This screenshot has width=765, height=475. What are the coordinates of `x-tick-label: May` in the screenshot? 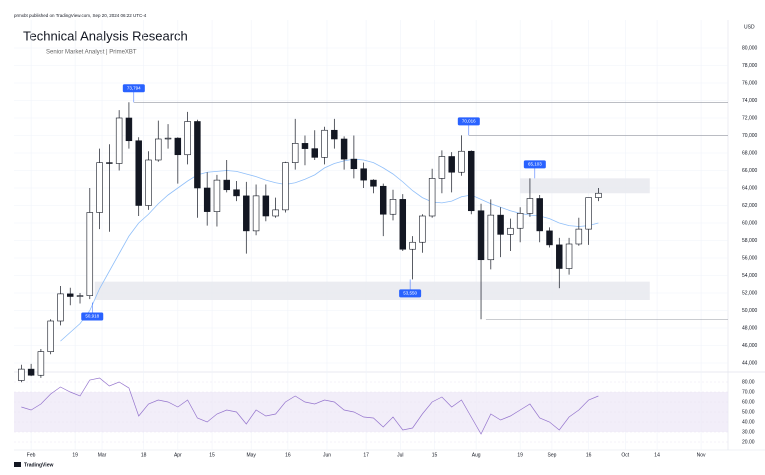 It's located at (251, 455).